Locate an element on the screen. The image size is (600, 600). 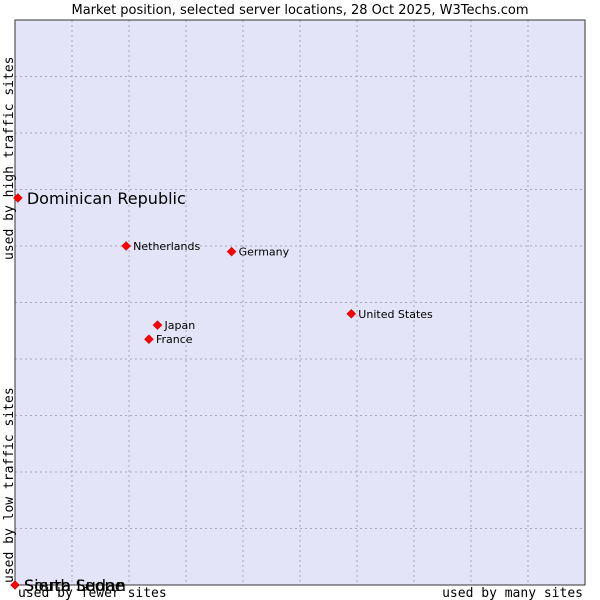
point-marker-japan is located at coordinates (157, 325).